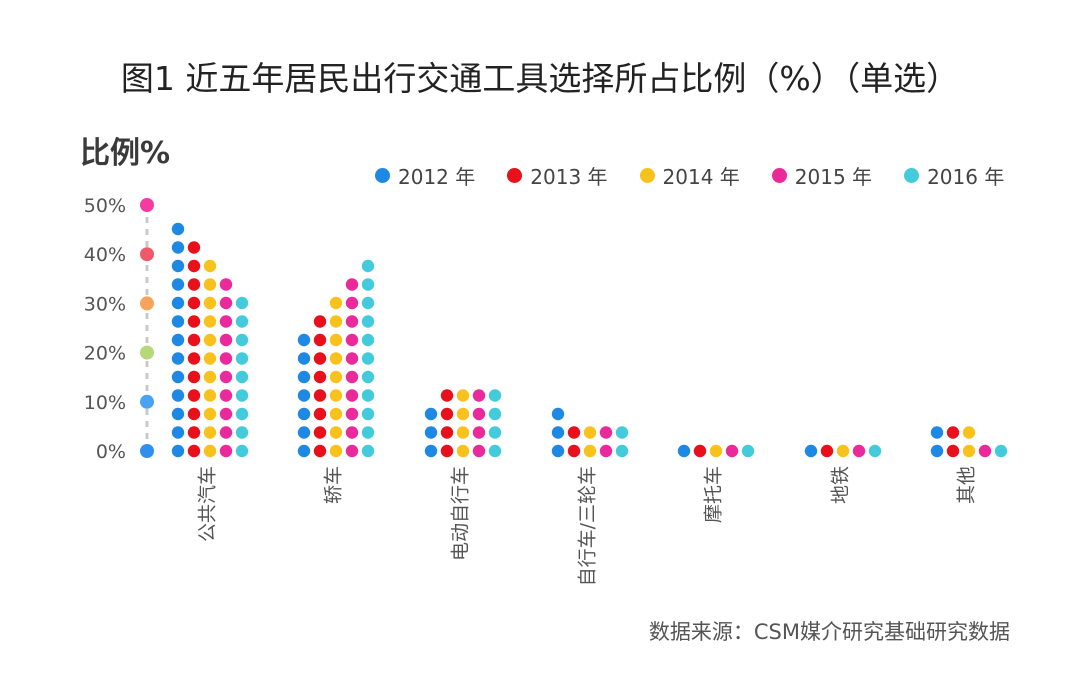 The height and width of the screenshot is (700, 1080). Describe the element at coordinates (334, 485) in the screenshot. I see `category-label: 轿车` at that location.